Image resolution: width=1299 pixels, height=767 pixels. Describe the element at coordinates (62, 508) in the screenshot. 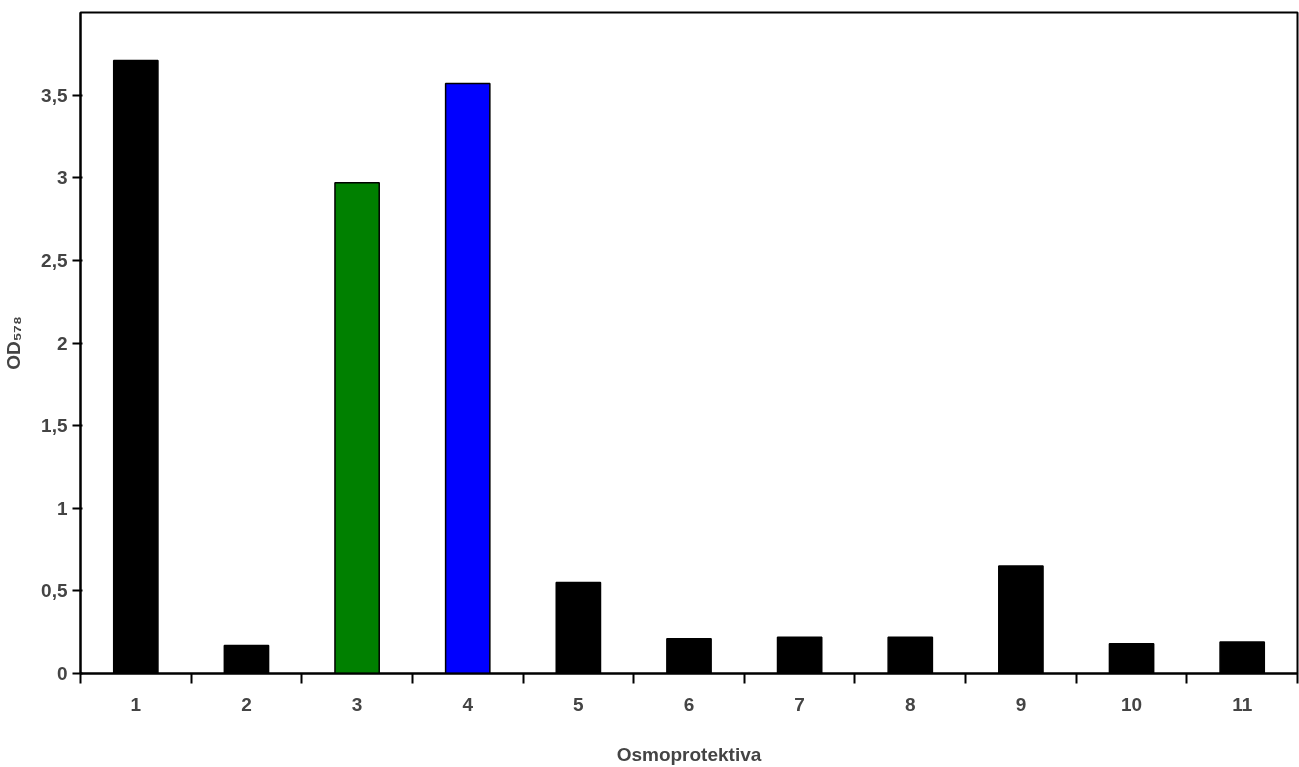

I see `y-tick-label: 1` at that location.